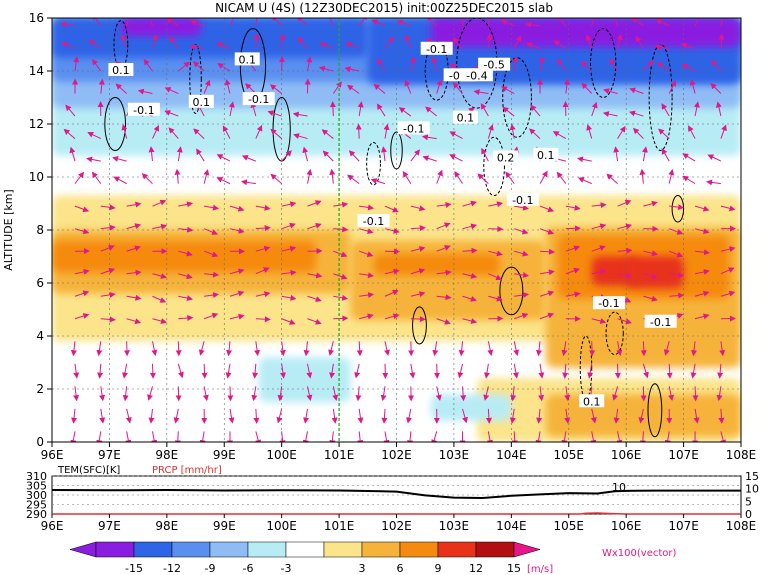 The height and width of the screenshot is (575, 767). I want to click on colorbar-tick-label: 12, so click(476, 568).